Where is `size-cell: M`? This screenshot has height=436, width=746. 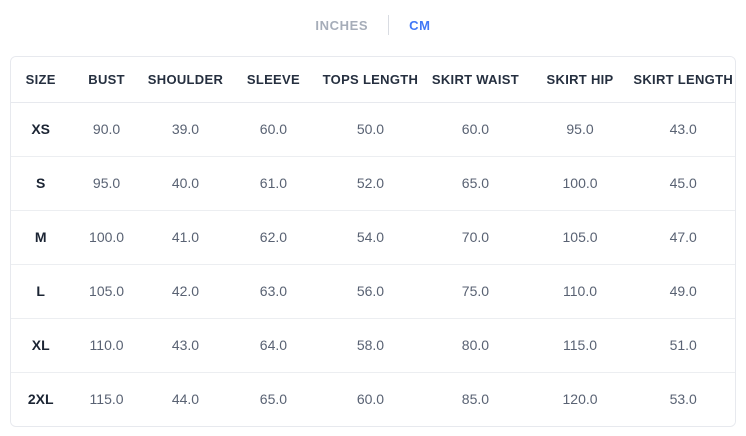
size-cell: M is located at coordinates (41, 237).